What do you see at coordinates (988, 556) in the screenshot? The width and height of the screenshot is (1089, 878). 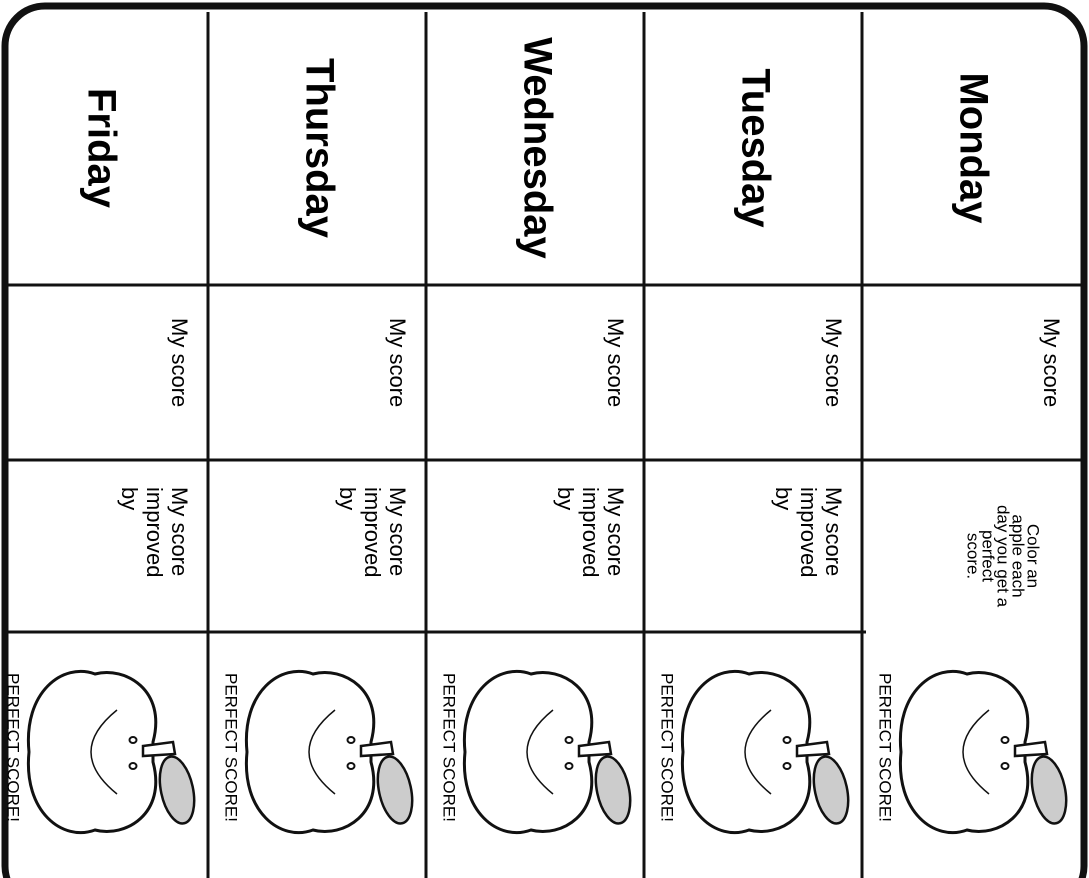 I see `note-line: perfect` at bounding box center [988, 556].